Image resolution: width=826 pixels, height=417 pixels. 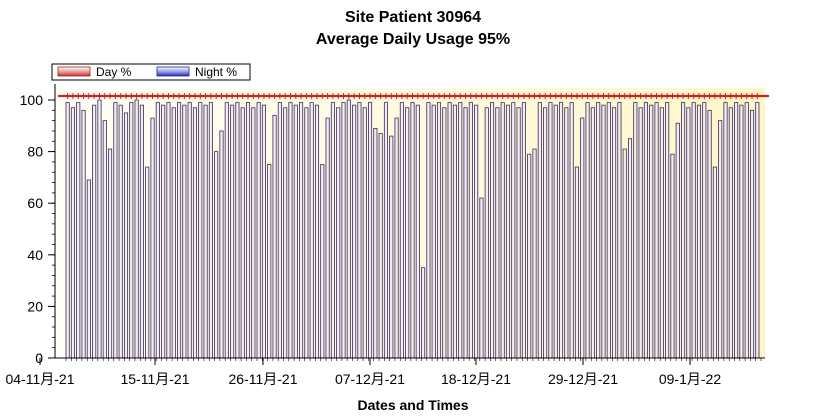 I want to click on y-tick-label: 0, so click(x=39, y=358).